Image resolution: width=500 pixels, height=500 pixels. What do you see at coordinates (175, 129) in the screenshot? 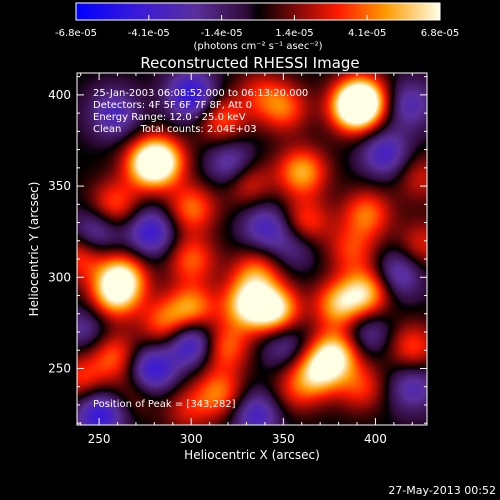
I see `annotation-clean-counts: Clean Total counts: 2.04E+03` at bounding box center [175, 129].